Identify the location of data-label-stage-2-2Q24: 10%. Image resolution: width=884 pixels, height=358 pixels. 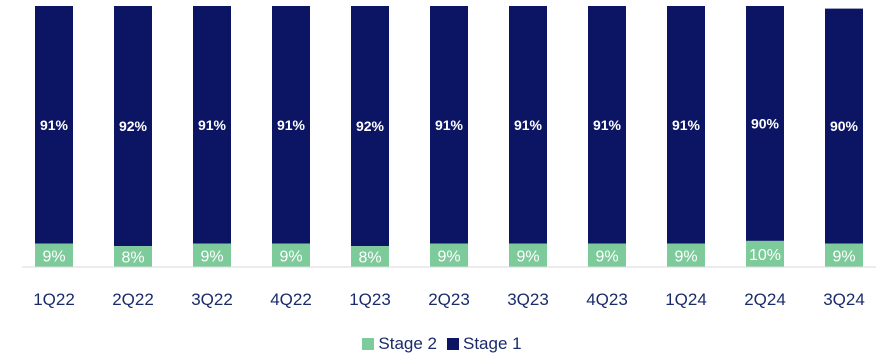
(765, 255).